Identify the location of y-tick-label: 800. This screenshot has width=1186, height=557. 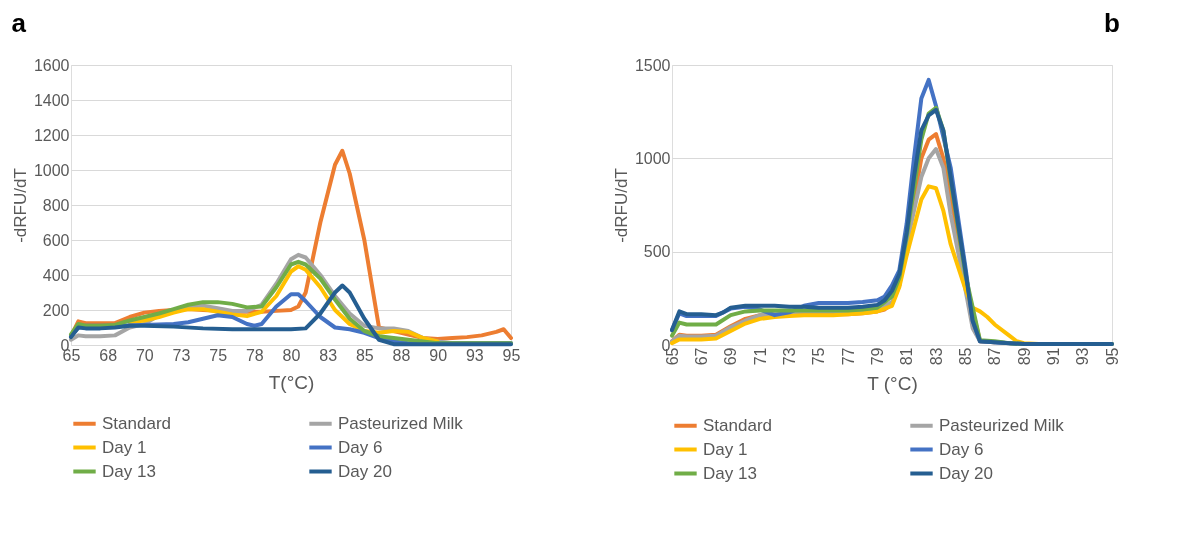
(56, 205).